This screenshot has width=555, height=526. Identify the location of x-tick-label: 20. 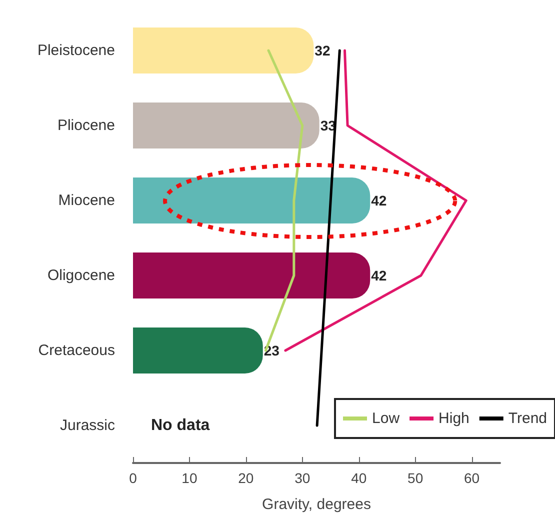
(246, 478).